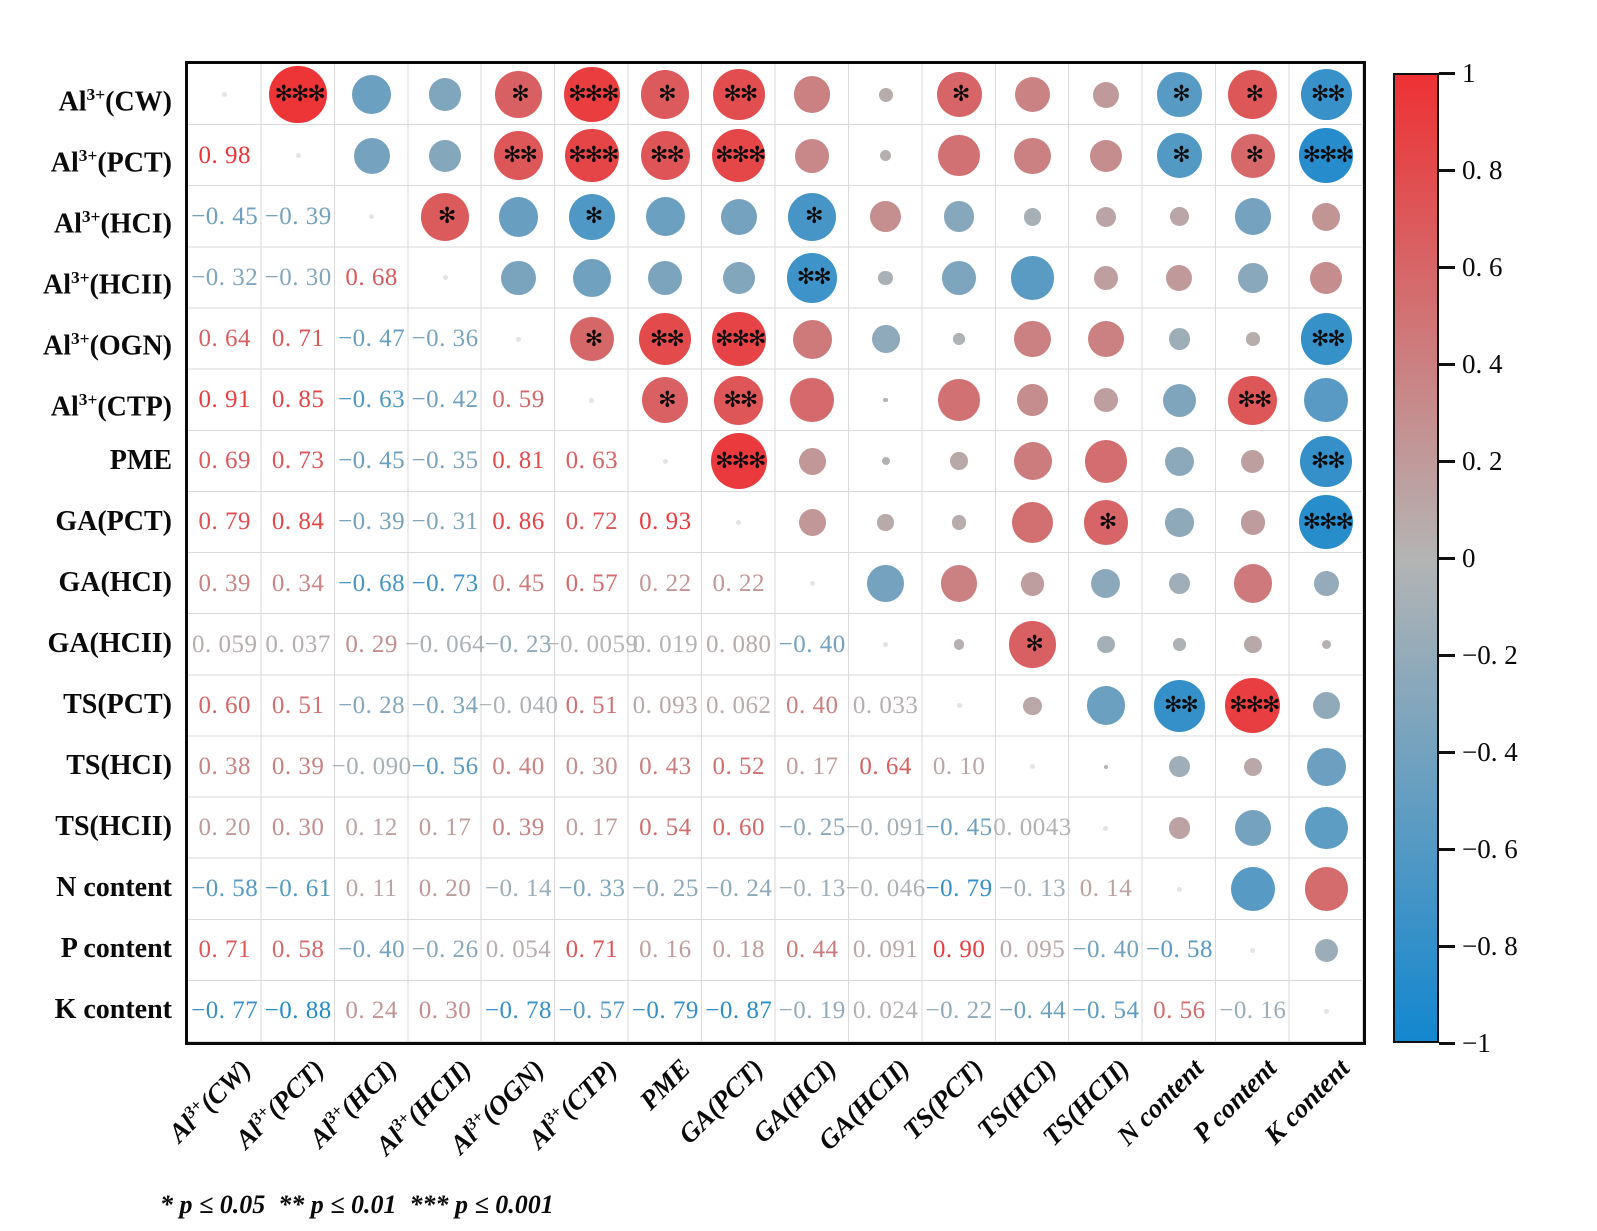 This screenshot has height=1231, width=1597. Describe the element at coordinates (1482, 170) in the screenshot. I see `colorbar-tick-label: 0. 8` at that location.